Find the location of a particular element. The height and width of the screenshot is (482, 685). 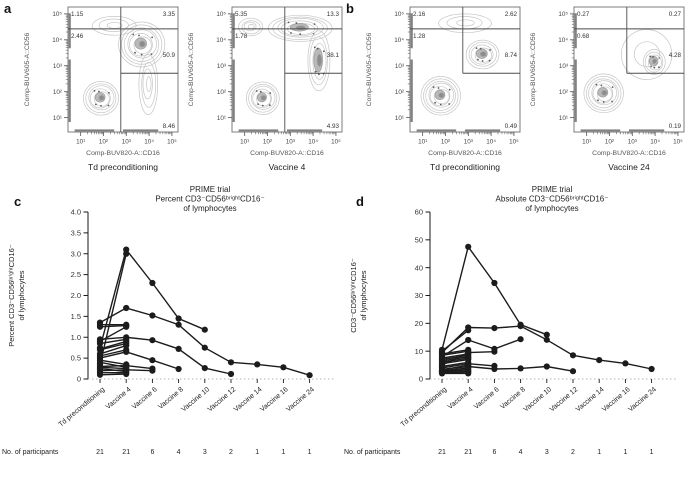

contour-layer is located at coordinates (623, 72).